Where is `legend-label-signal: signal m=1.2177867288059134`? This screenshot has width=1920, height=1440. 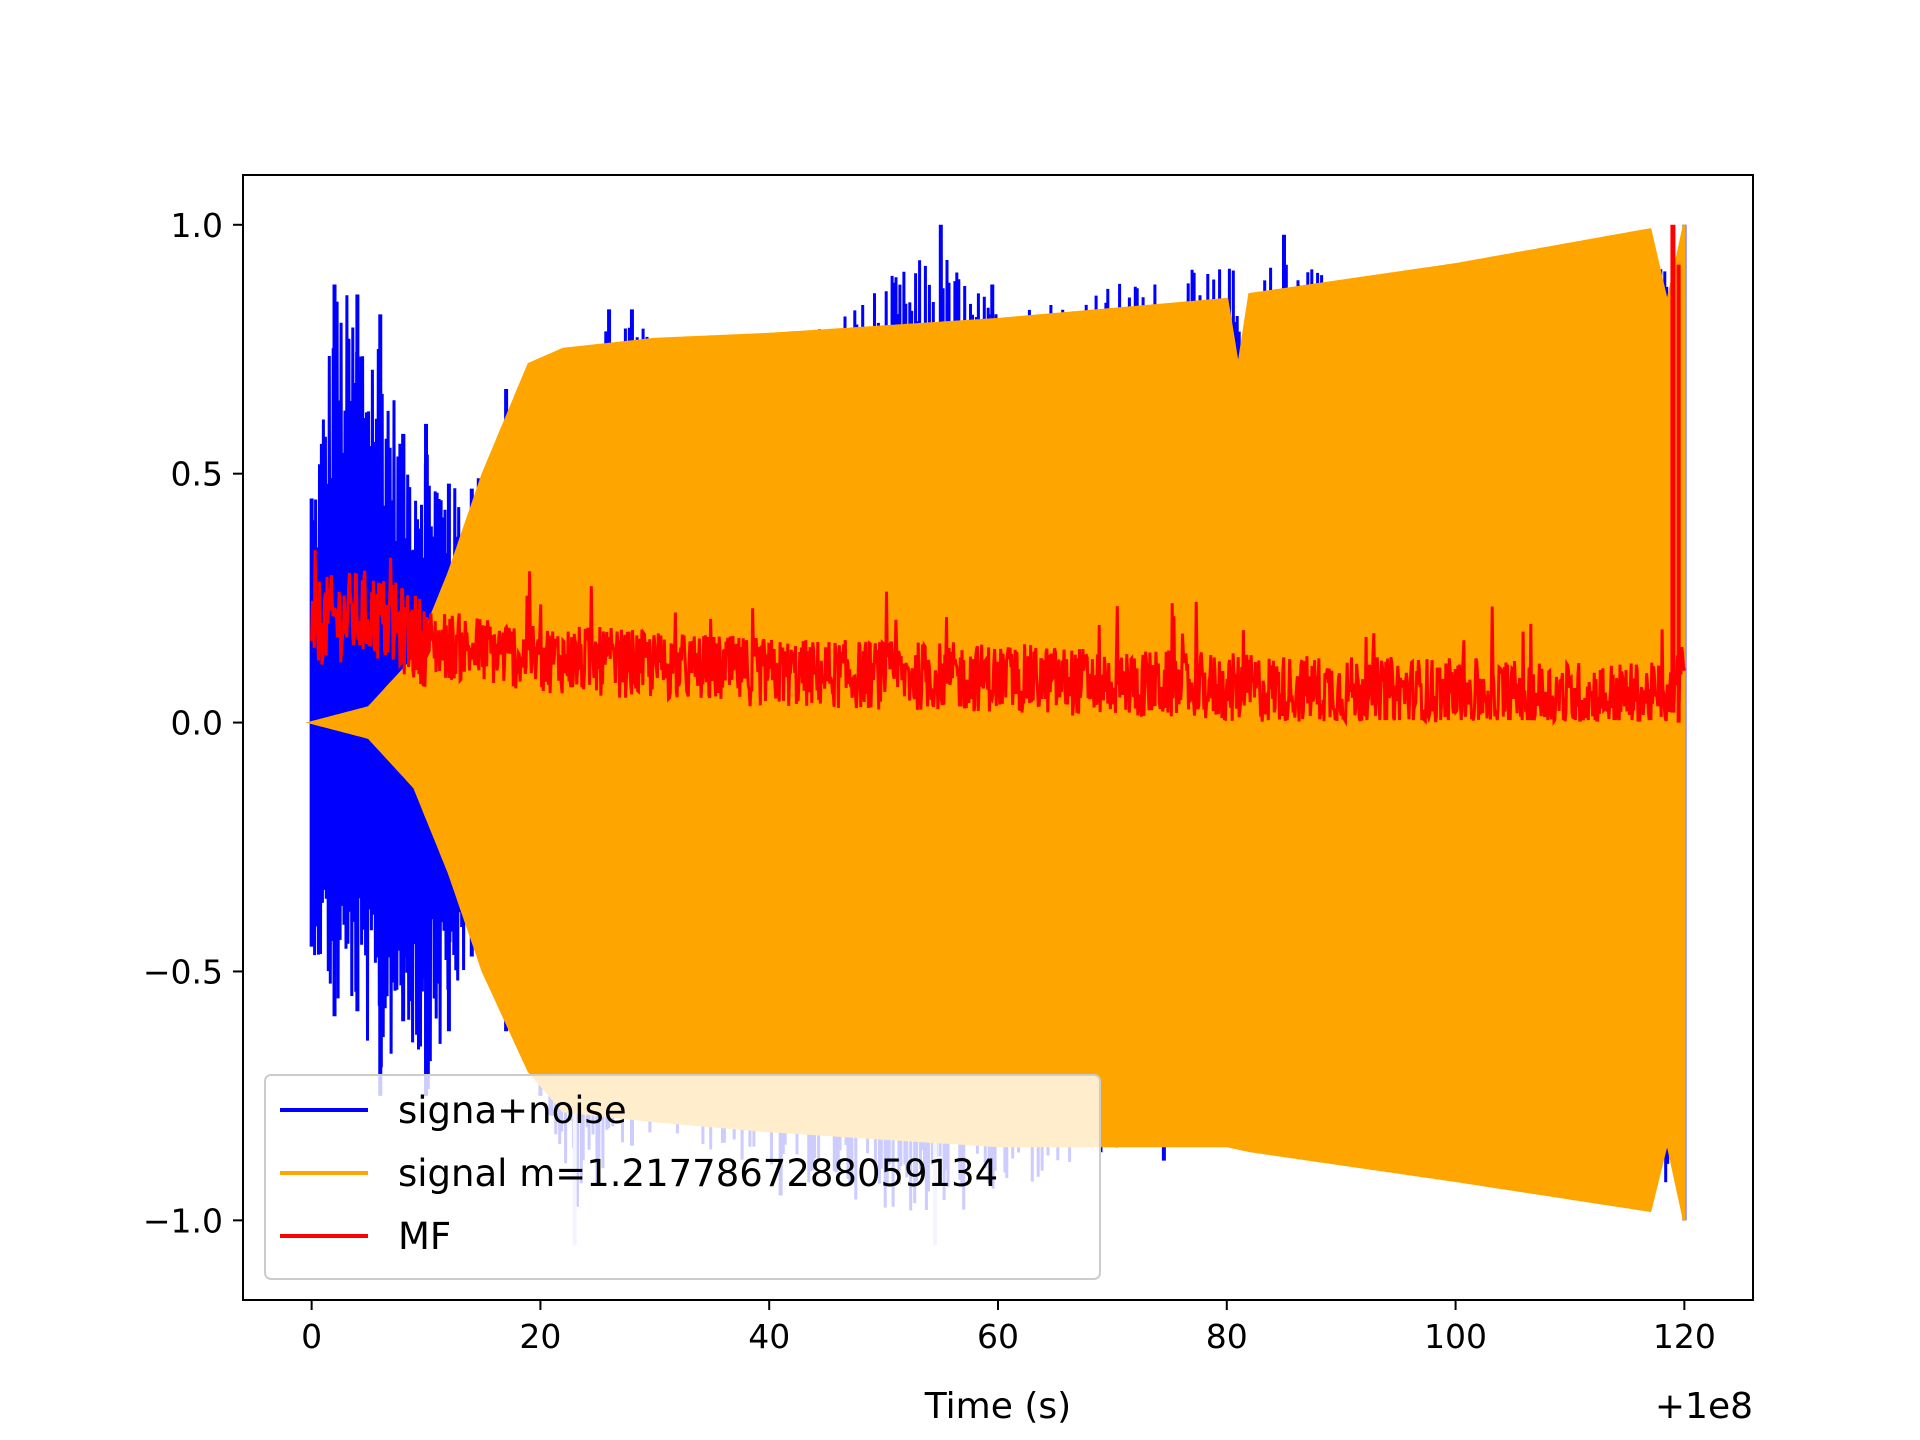 legend-label-signal: signal m=1.2177867288059134 is located at coordinates (698, 1173).